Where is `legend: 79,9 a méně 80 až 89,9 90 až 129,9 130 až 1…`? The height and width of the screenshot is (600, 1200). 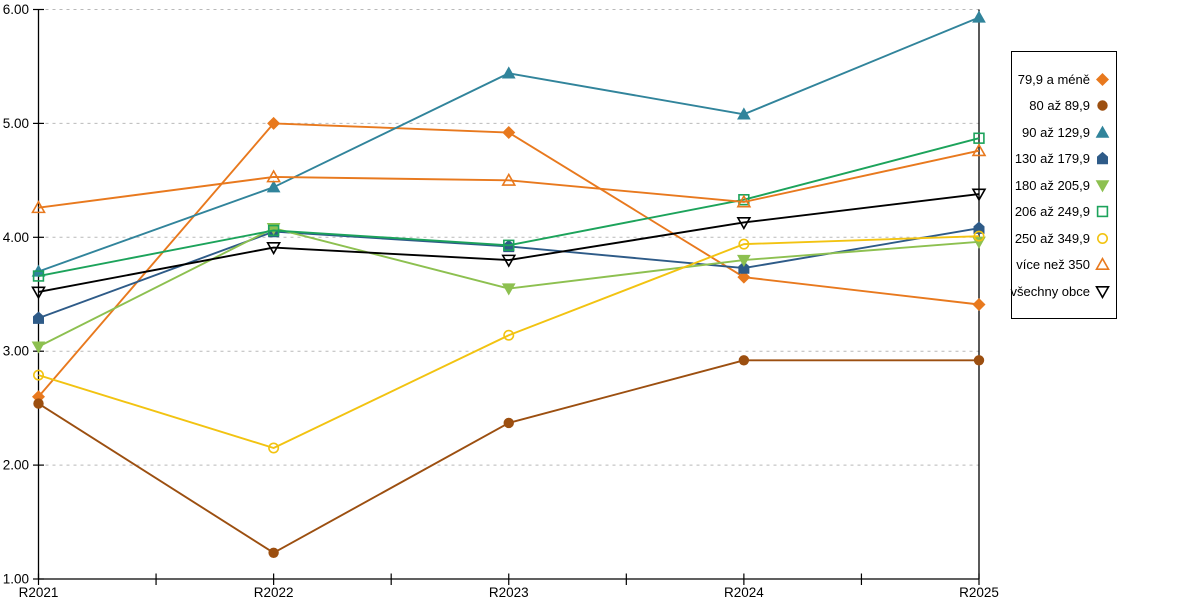
legend: 79,9 a méně 80 až 89,9 90 až 129,9 130 až 1… is located at coordinates (1064, 185).